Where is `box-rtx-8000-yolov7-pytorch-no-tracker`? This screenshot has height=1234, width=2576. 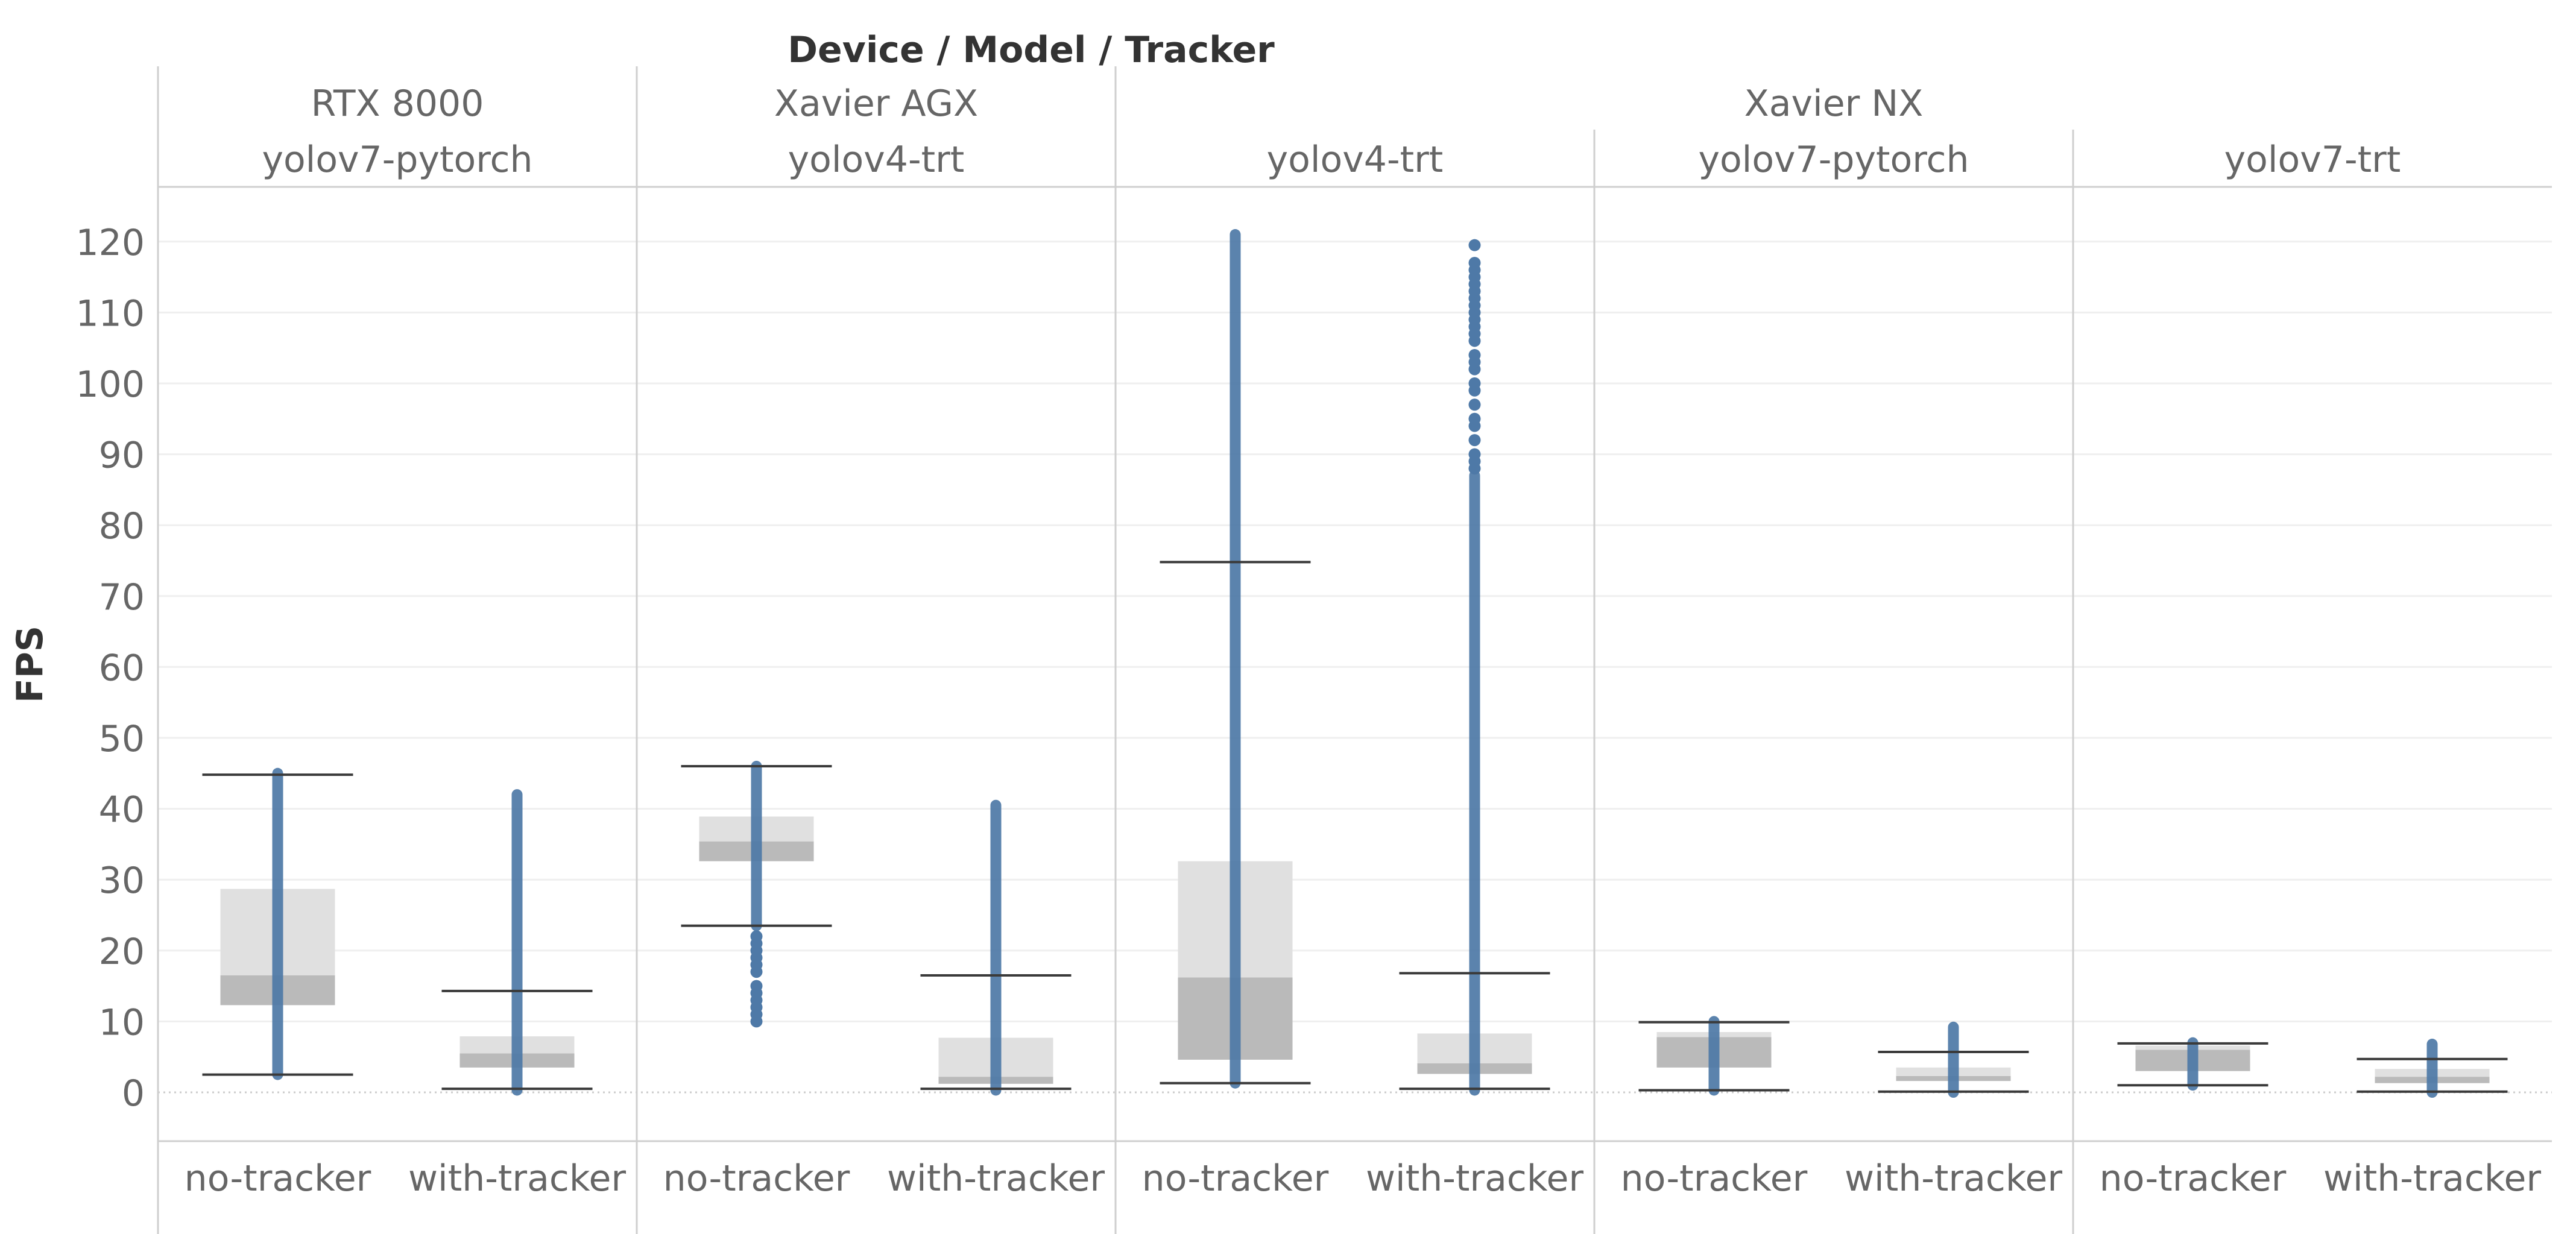 box-rtx-8000-yolov7-pytorch-no-tracker is located at coordinates (277, 924).